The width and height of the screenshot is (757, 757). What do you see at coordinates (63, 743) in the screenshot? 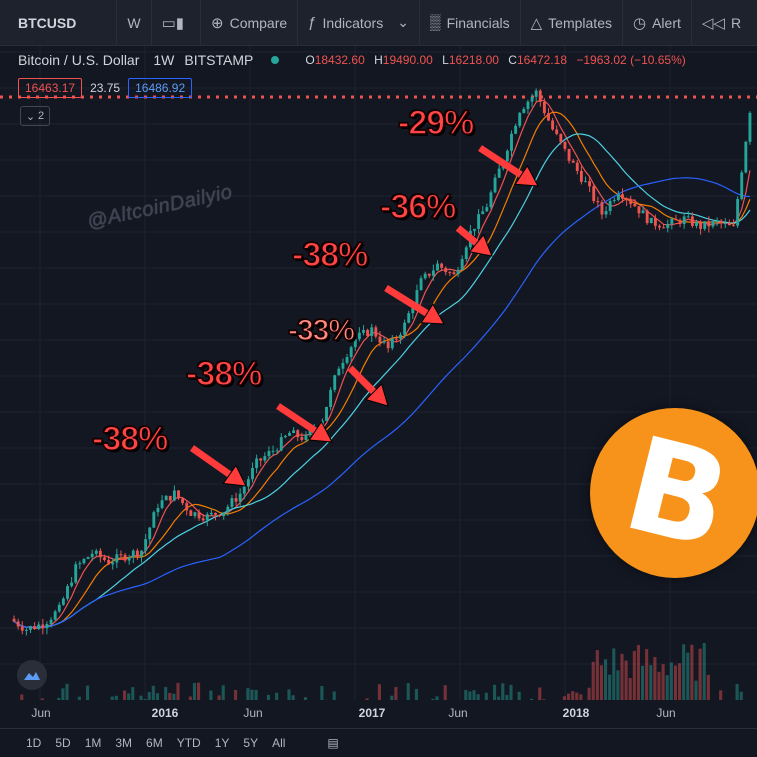
I see `timeframe-5d: 5D` at bounding box center [63, 743].